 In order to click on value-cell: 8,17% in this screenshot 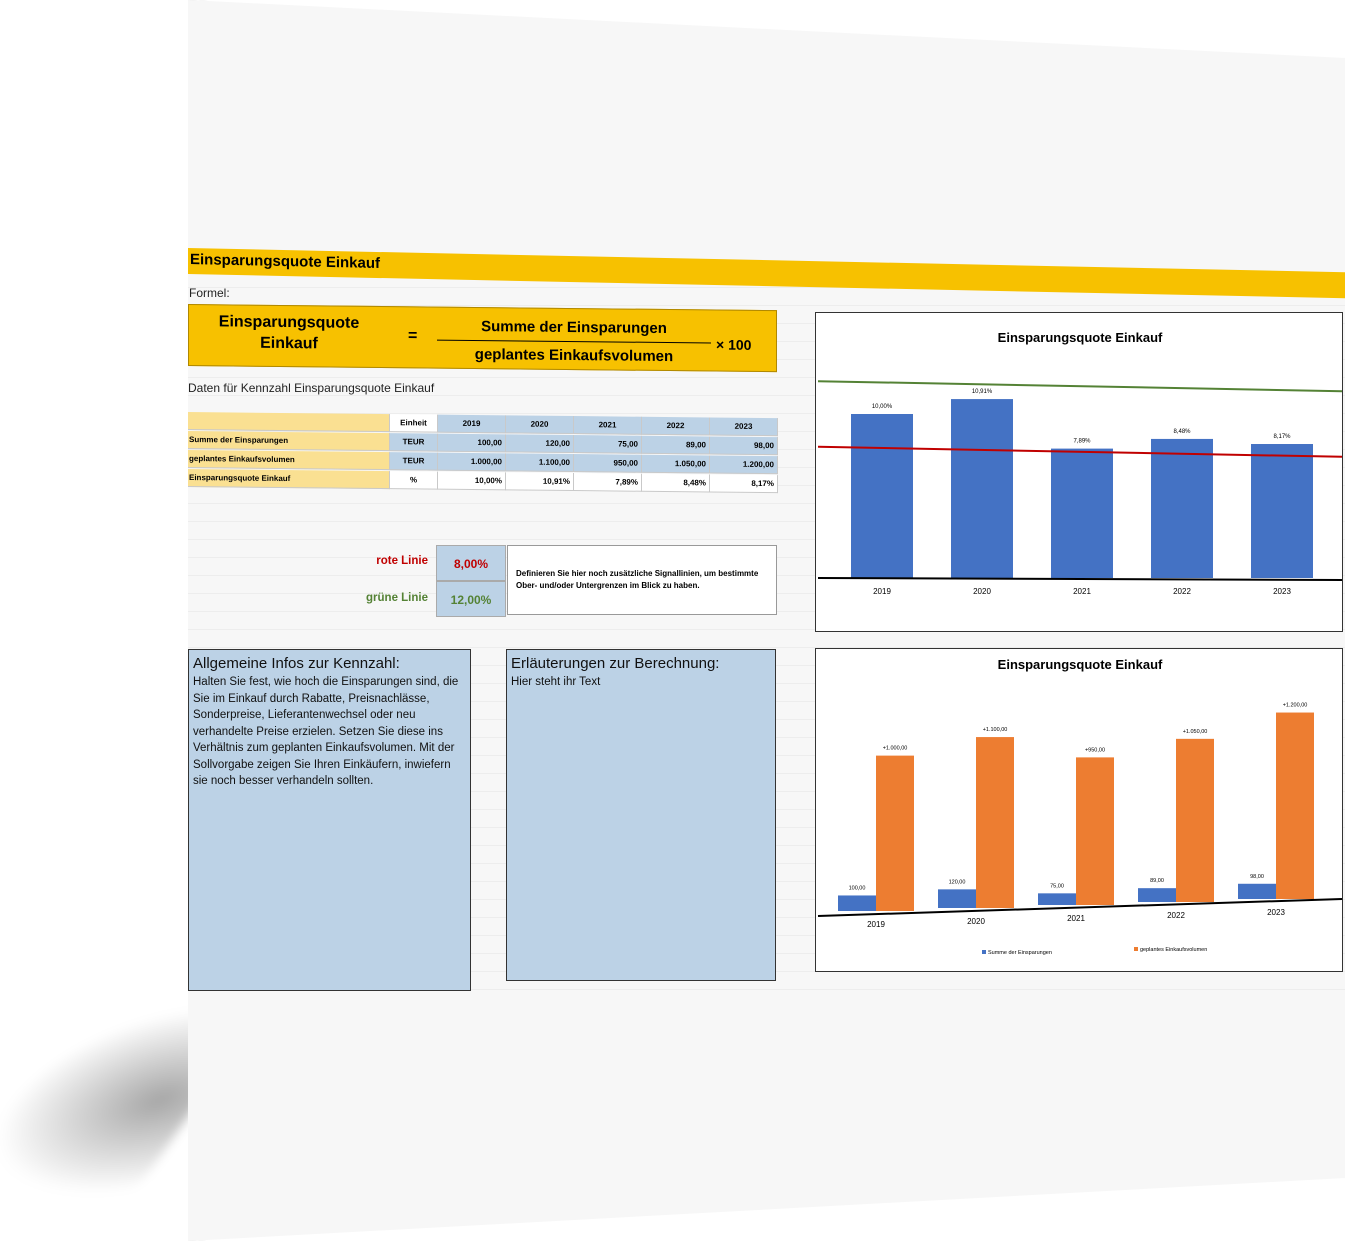, I will do `click(744, 484)`.